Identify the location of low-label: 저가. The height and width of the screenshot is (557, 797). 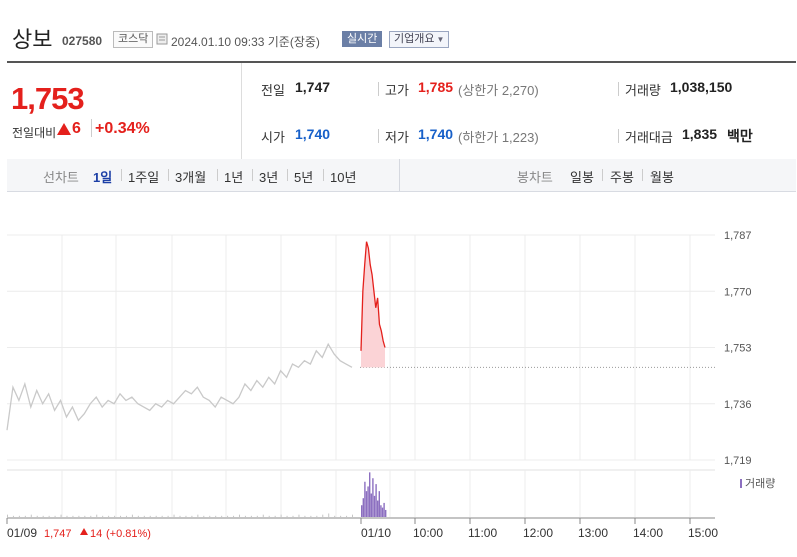
(397, 137).